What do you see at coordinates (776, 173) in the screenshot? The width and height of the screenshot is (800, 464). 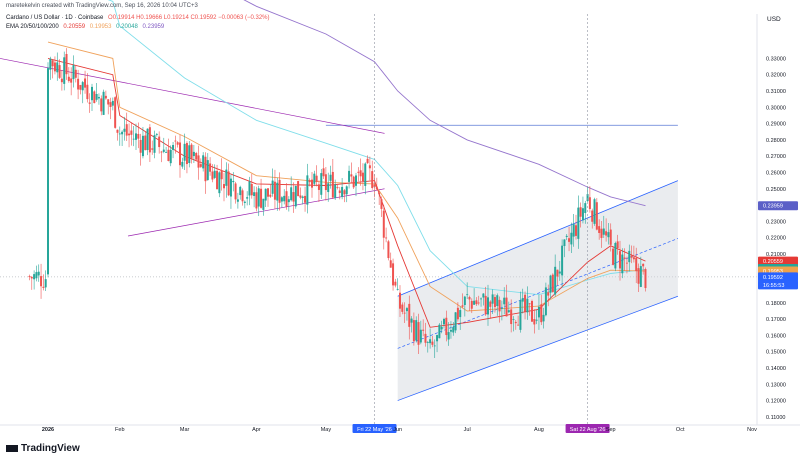 I see `y-tick-label: 0.26000` at bounding box center [776, 173].